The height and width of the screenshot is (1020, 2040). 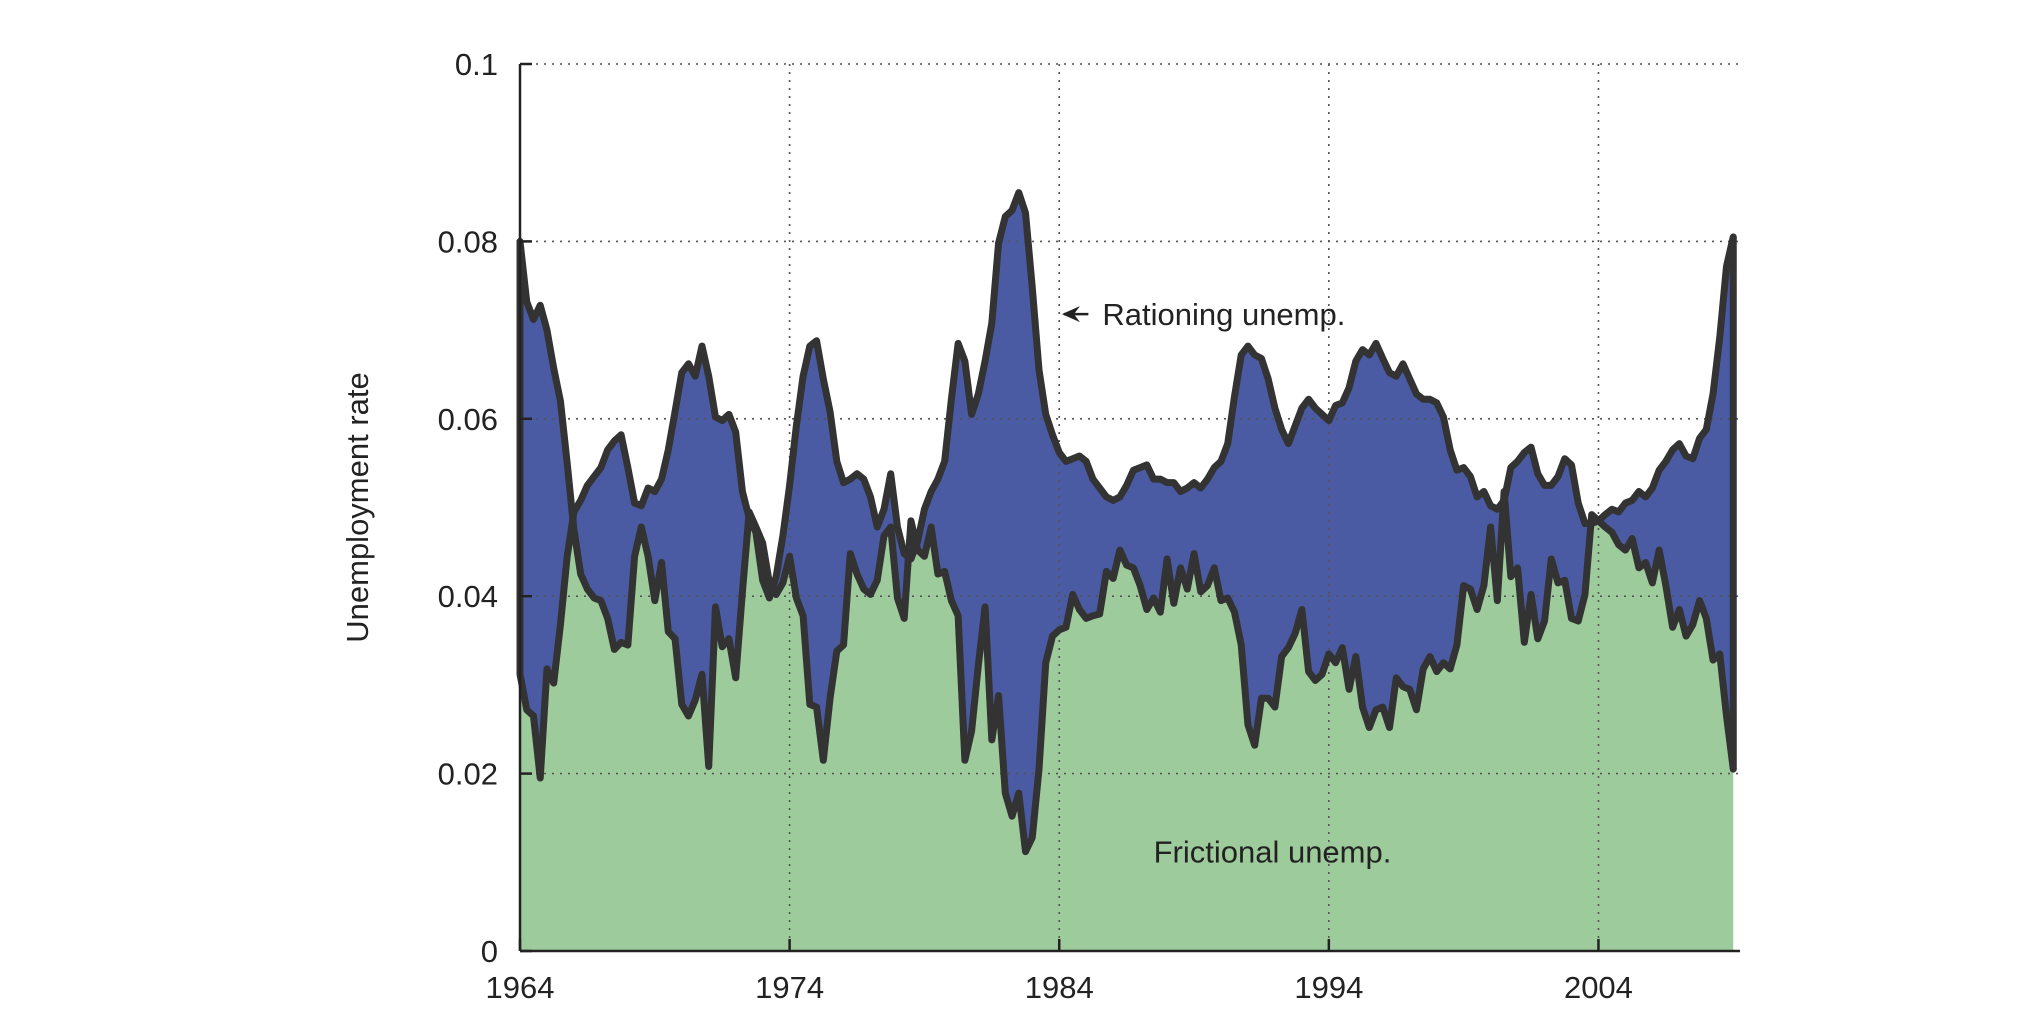 What do you see at coordinates (489, 951) in the screenshot?
I see `y-tick-label-0: 0` at bounding box center [489, 951].